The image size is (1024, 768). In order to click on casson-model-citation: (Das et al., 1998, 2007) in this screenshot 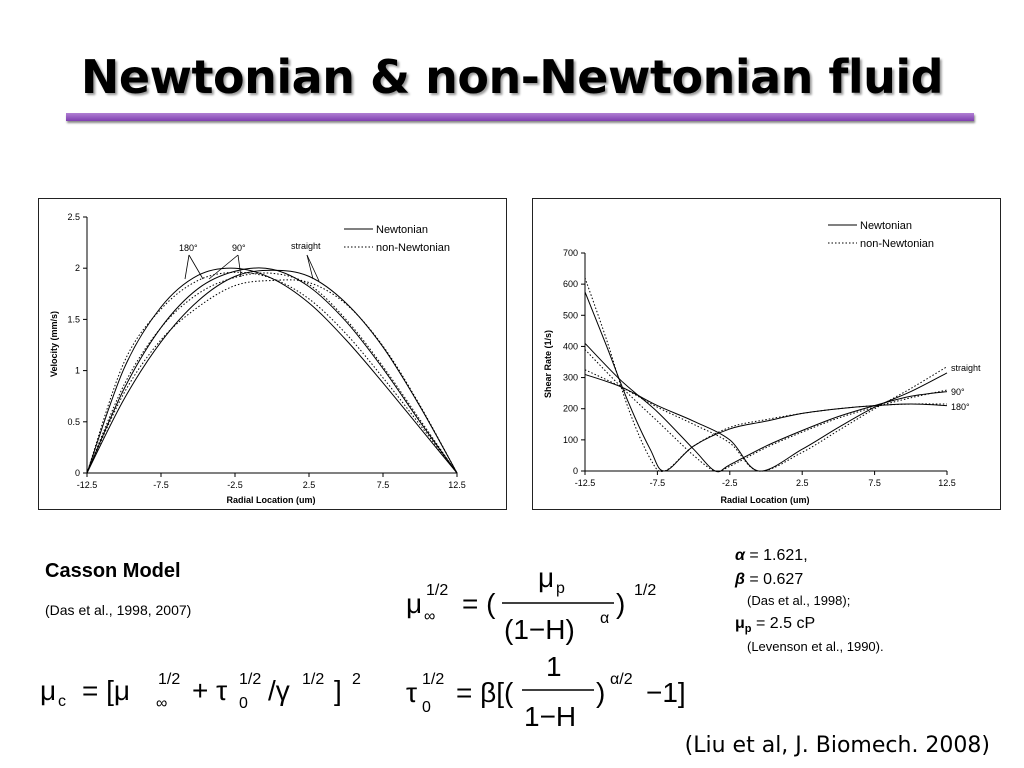, I will do `click(118, 610)`.